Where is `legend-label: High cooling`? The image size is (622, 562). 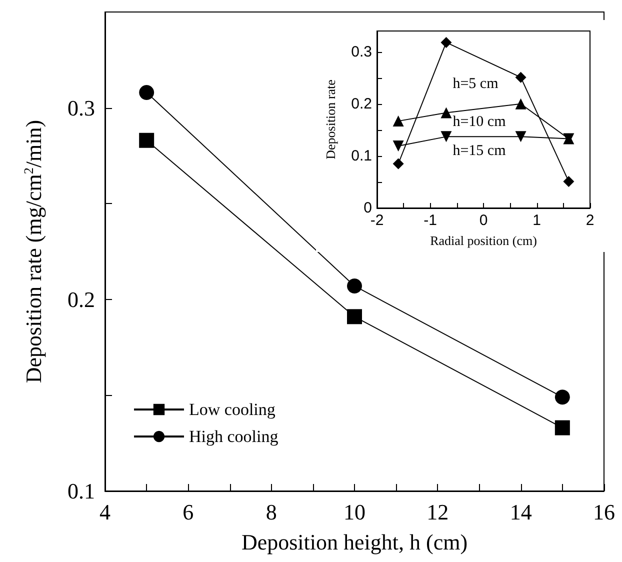 legend-label: High cooling is located at coordinates (234, 436).